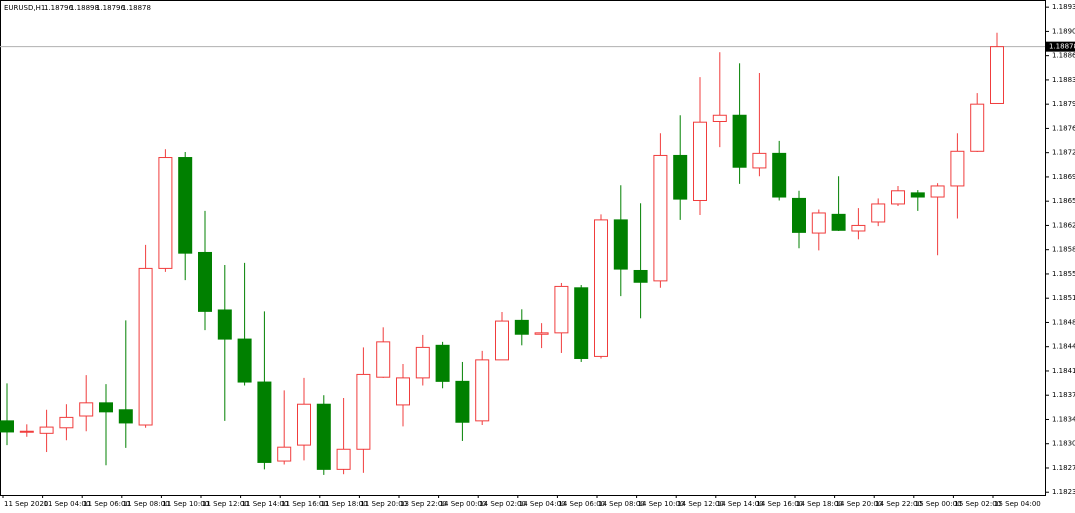  Describe the element at coordinates (938, 504) in the screenshot. I see `x-tick-label: 15 Sep 00:00` at that location.